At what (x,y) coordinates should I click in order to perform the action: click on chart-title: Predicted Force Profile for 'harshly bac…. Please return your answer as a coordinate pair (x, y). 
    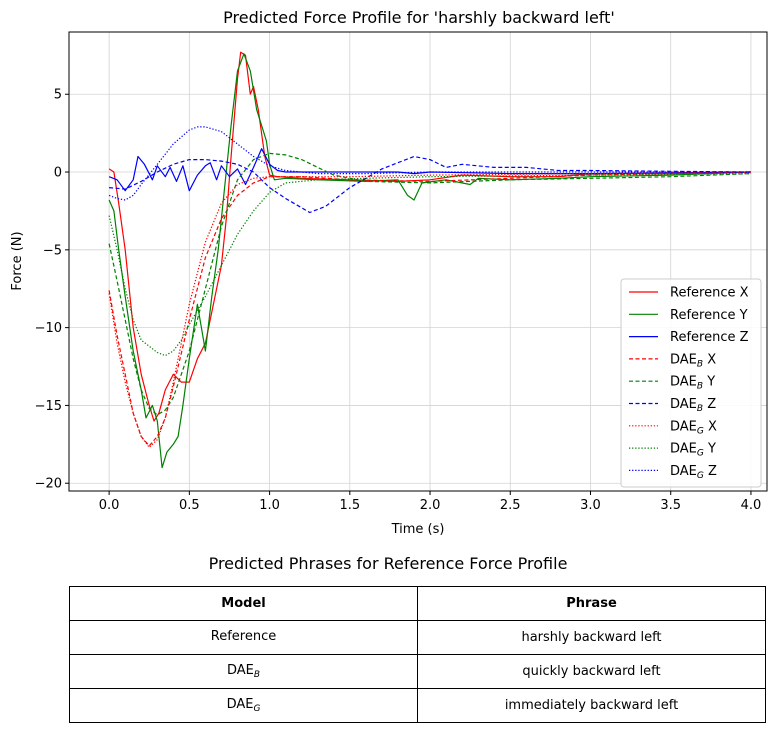
    Looking at the image, I should click on (419, 17).